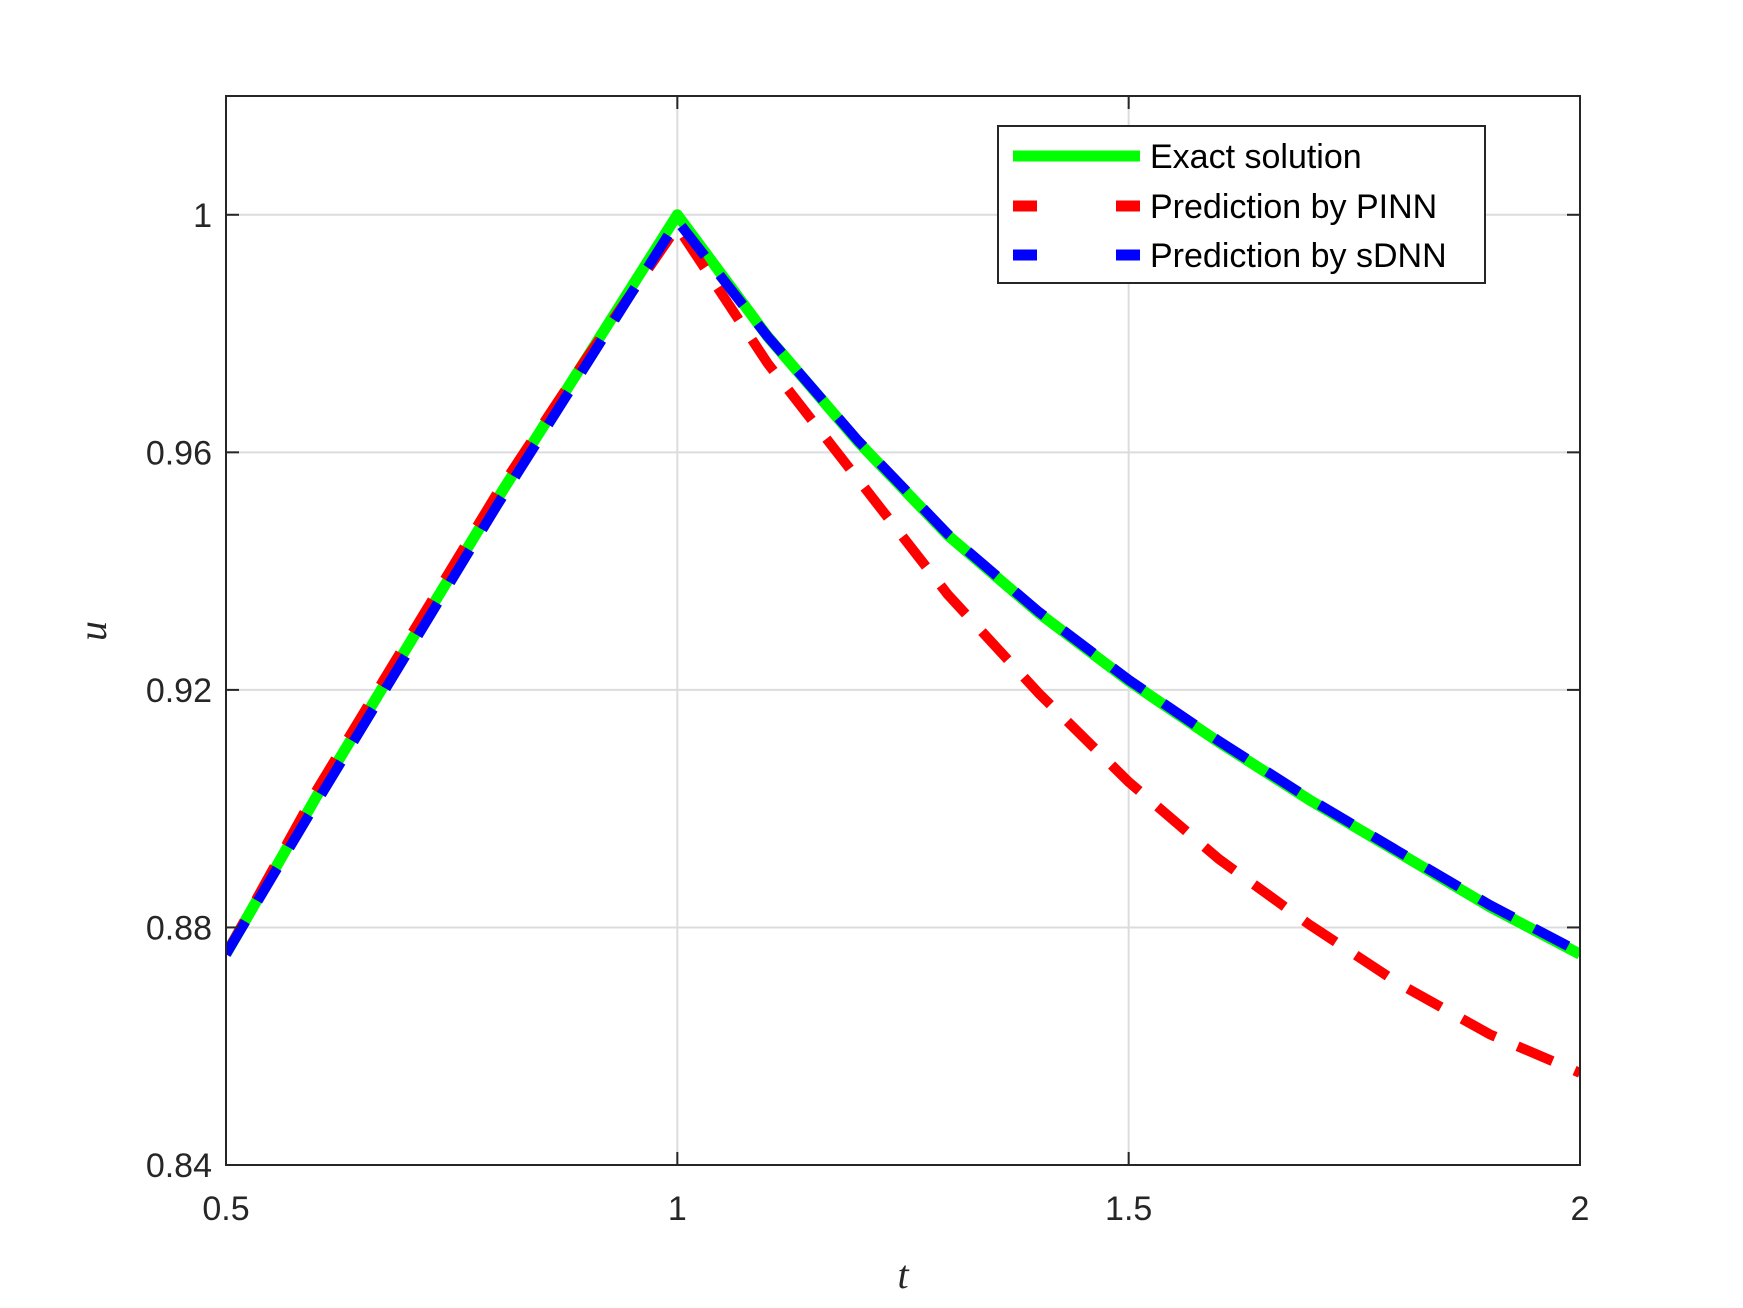 Image resolution: width=1743 pixels, height=1308 pixels. I want to click on y-tick-label: 0.84, so click(179, 1166).